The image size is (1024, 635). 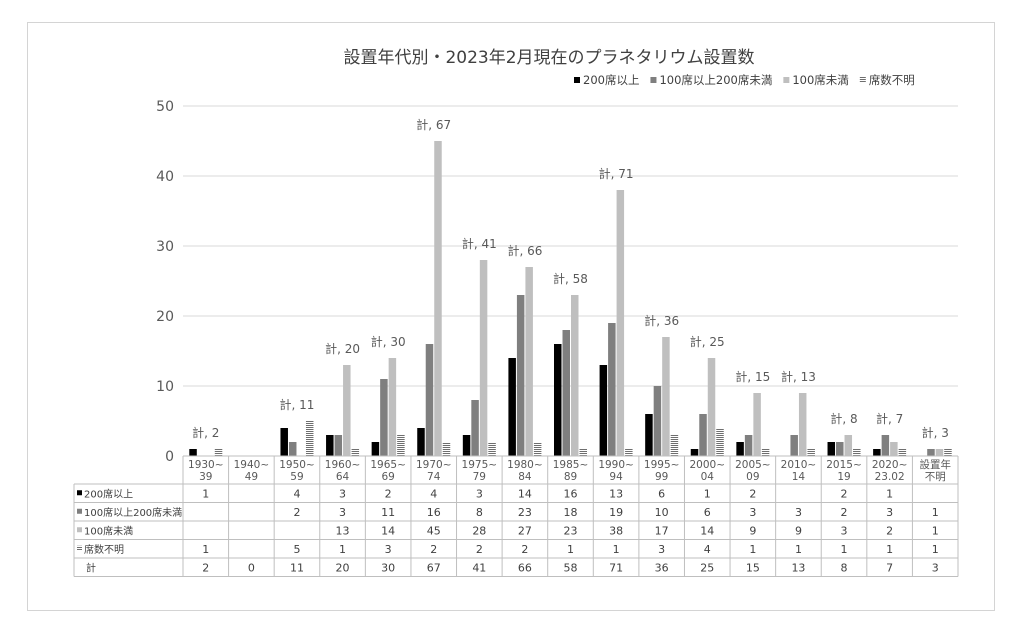 I want to click on total-label: 計, 15, so click(x=752, y=376).